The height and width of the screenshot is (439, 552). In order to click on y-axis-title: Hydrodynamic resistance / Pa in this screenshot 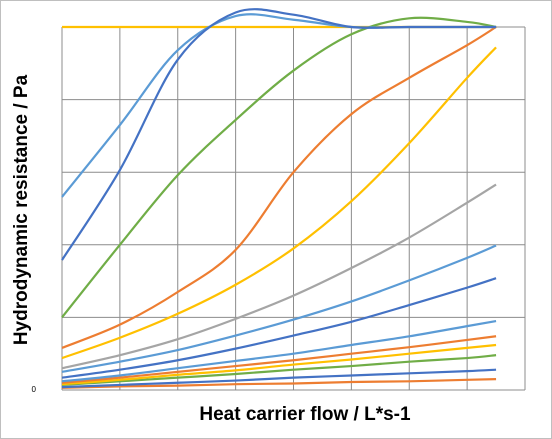, I will do `click(21, 209)`.